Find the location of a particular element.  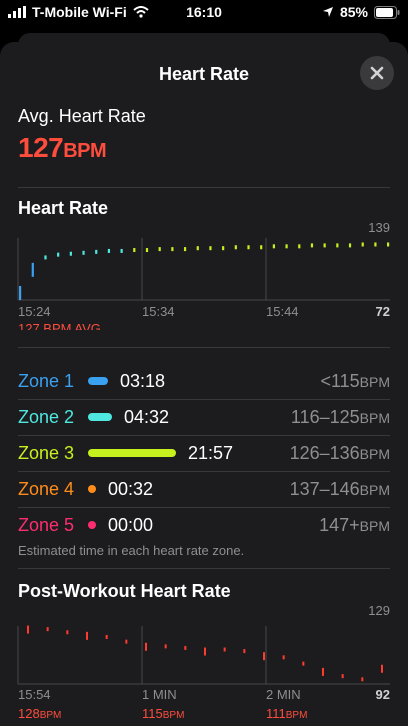

zone-name: Zone 1 is located at coordinates (46, 380).